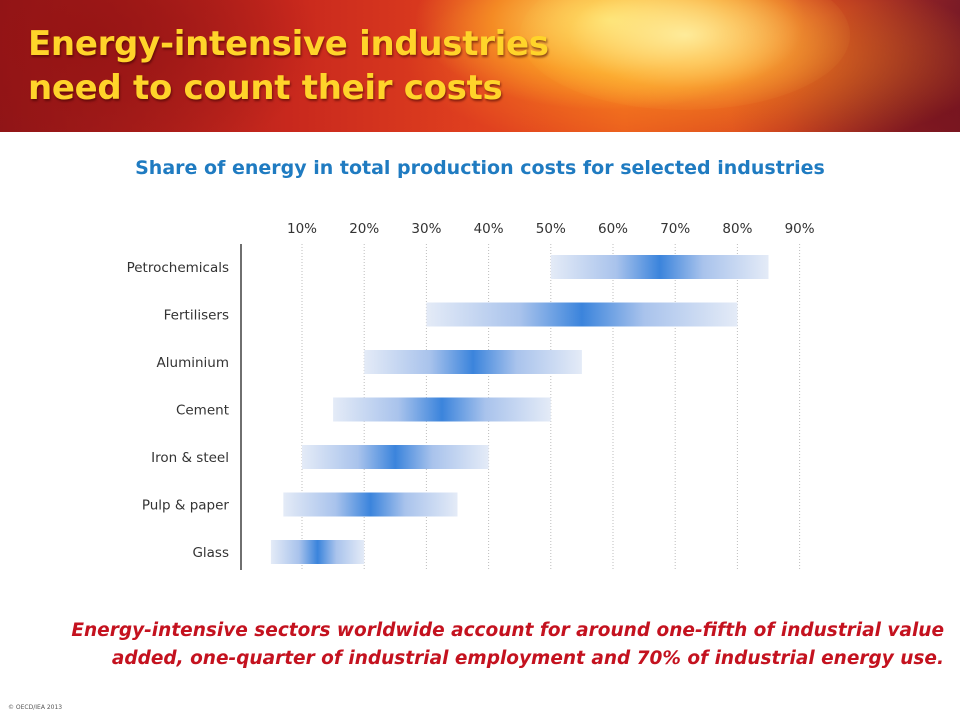 The image size is (960, 720). What do you see at coordinates (186, 506) in the screenshot?
I see `category-label-pulp-paper: Pulp & paper` at bounding box center [186, 506].